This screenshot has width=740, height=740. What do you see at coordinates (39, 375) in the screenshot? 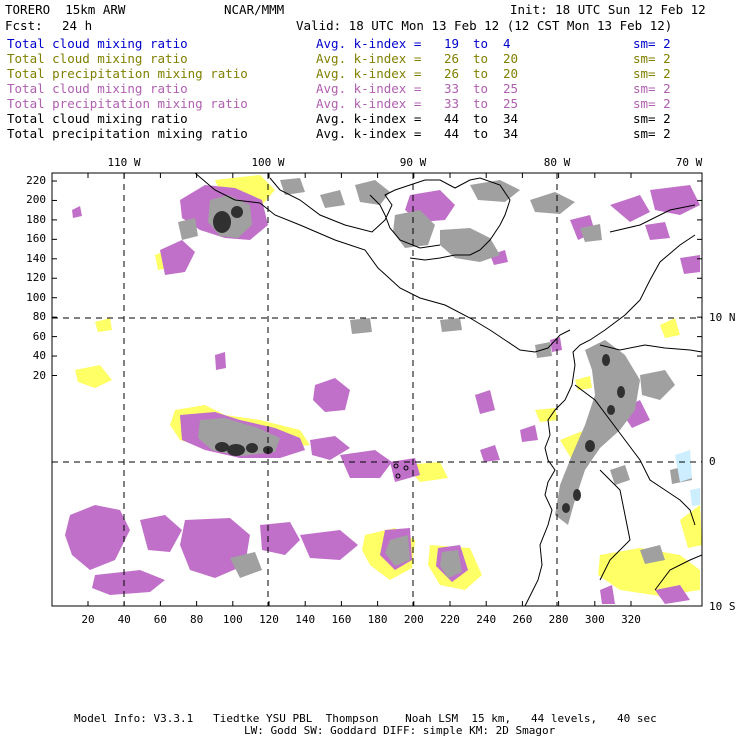
I see `y-grid-index-label: 20` at bounding box center [39, 375].